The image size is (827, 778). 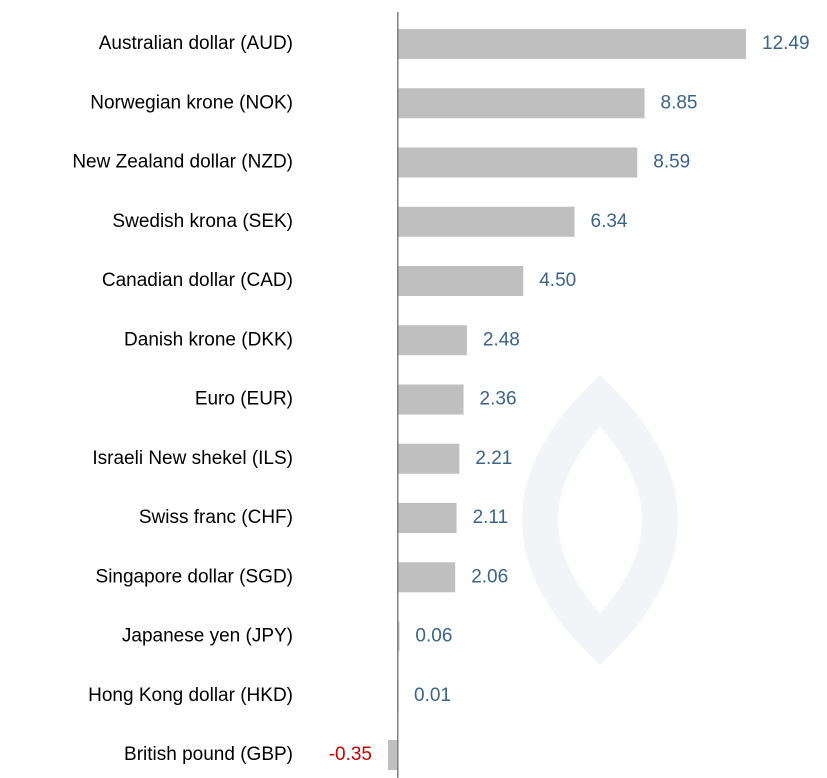 What do you see at coordinates (216, 517) in the screenshot?
I see `category-label: Swiss franc (CHF)` at bounding box center [216, 517].